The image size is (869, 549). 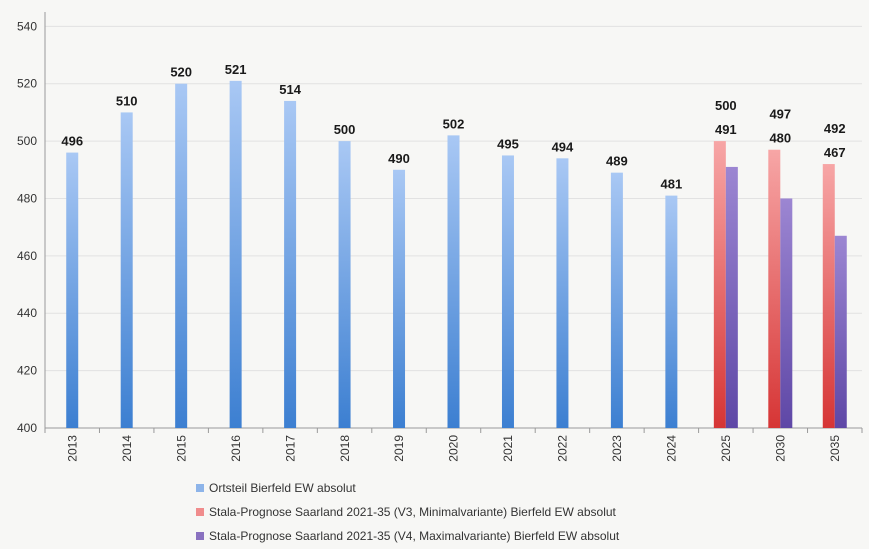 I want to click on legend-label: Ortsteil Bierfeld EW absolut, so click(x=282, y=488).